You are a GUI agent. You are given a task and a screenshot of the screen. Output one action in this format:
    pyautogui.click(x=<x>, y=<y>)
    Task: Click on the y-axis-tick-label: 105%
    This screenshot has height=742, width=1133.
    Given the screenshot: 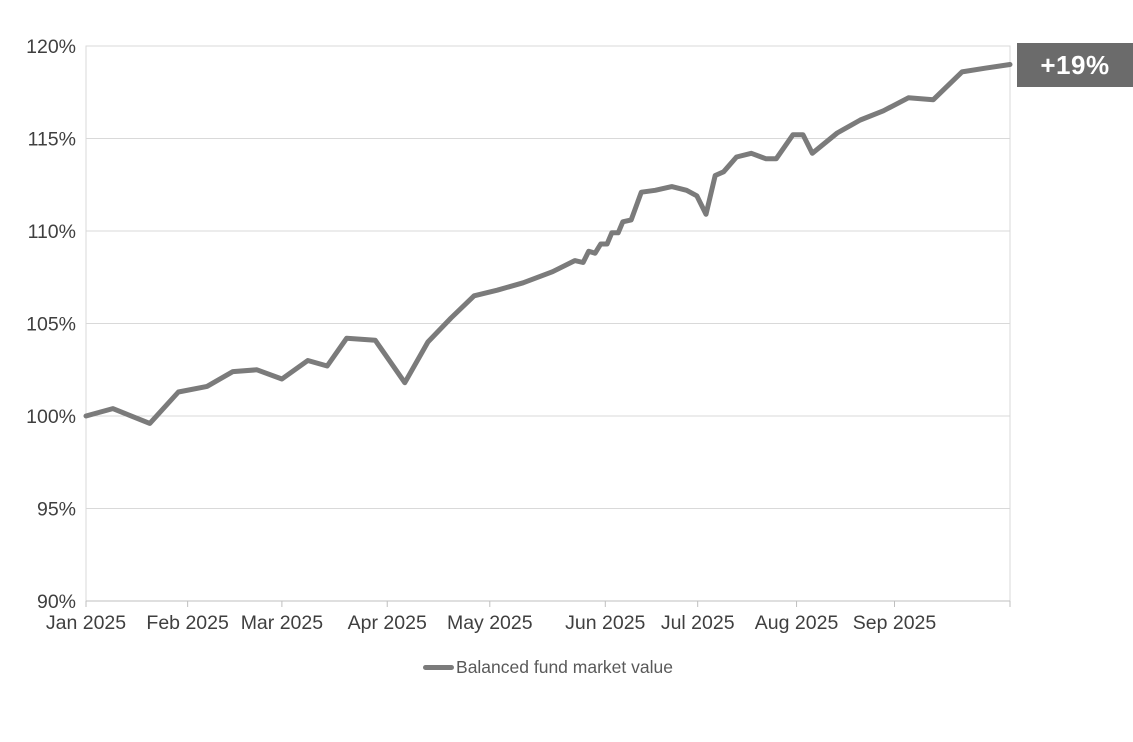 What is the action you would take?
    pyautogui.click(x=51, y=325)
    